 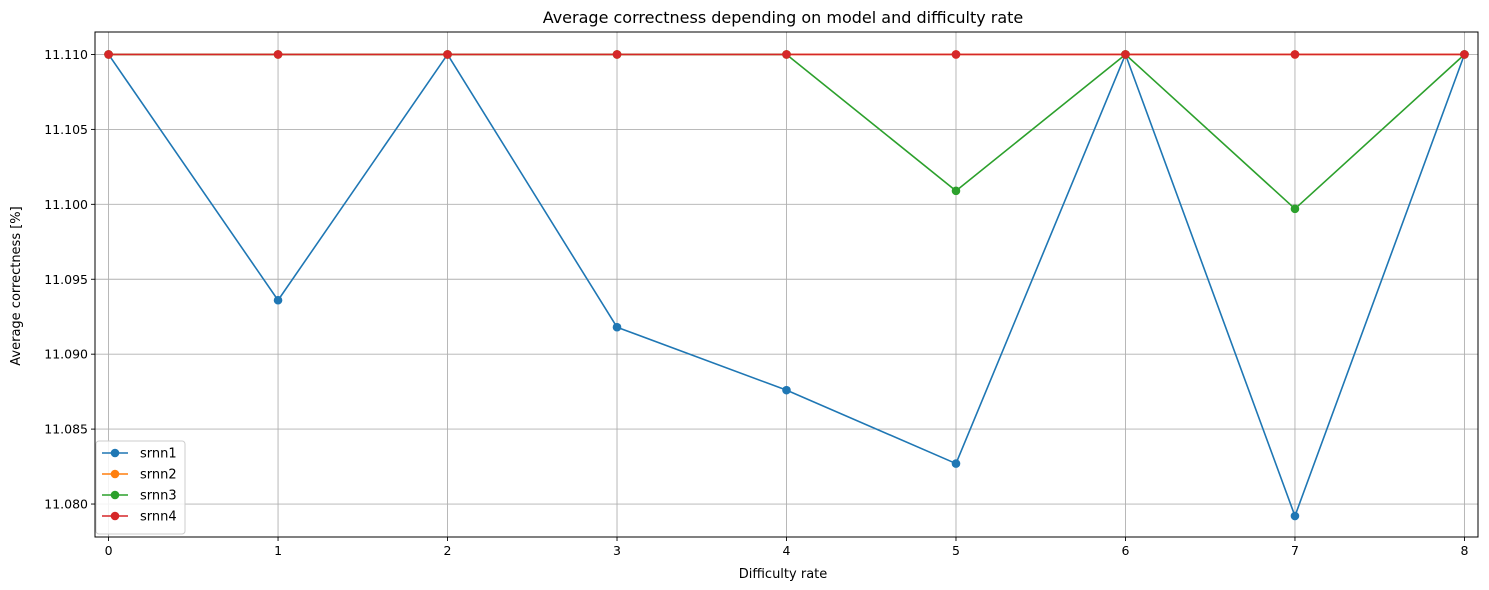 I want to click on legend-item-srnn2: srnn2, so click(x=139, y=475).